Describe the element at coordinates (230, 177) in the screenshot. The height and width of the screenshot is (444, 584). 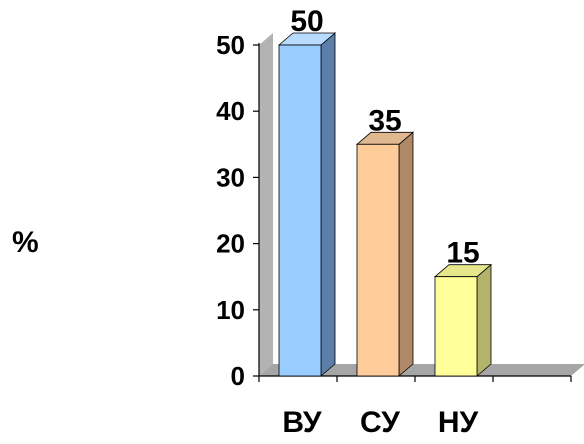
I see `y-tick-label: 30` at that location.